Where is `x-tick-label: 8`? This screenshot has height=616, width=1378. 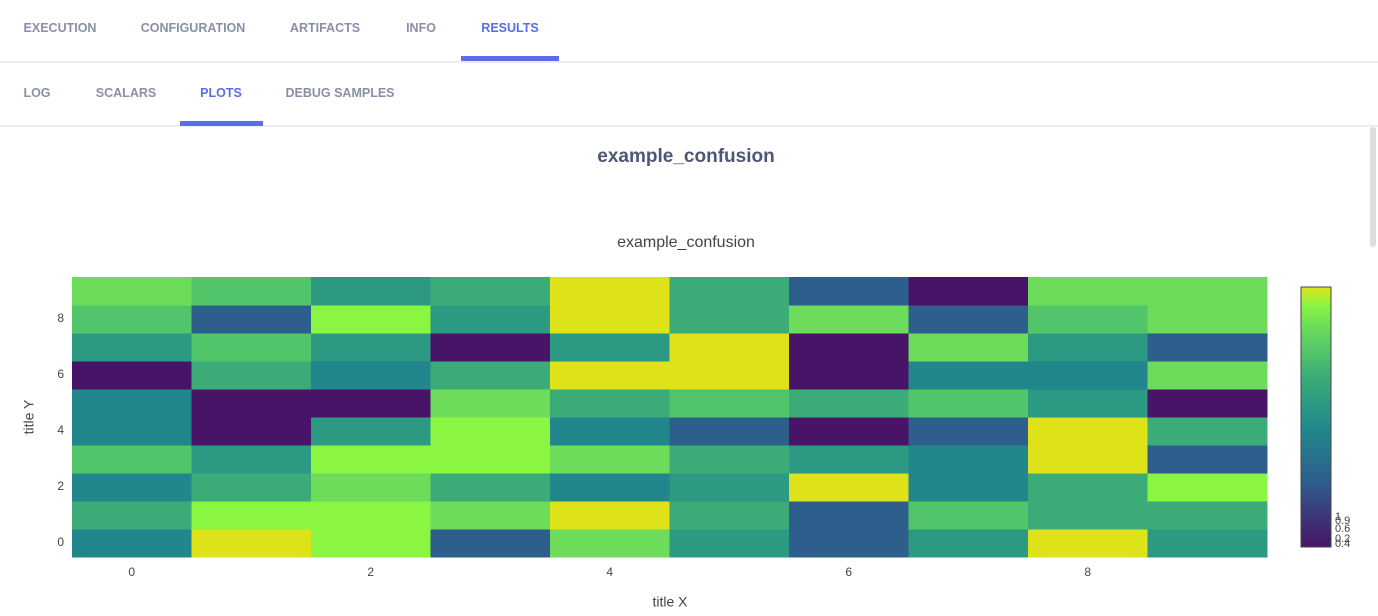
x-tick-label: 8 is located at coordinates (1087, 572).